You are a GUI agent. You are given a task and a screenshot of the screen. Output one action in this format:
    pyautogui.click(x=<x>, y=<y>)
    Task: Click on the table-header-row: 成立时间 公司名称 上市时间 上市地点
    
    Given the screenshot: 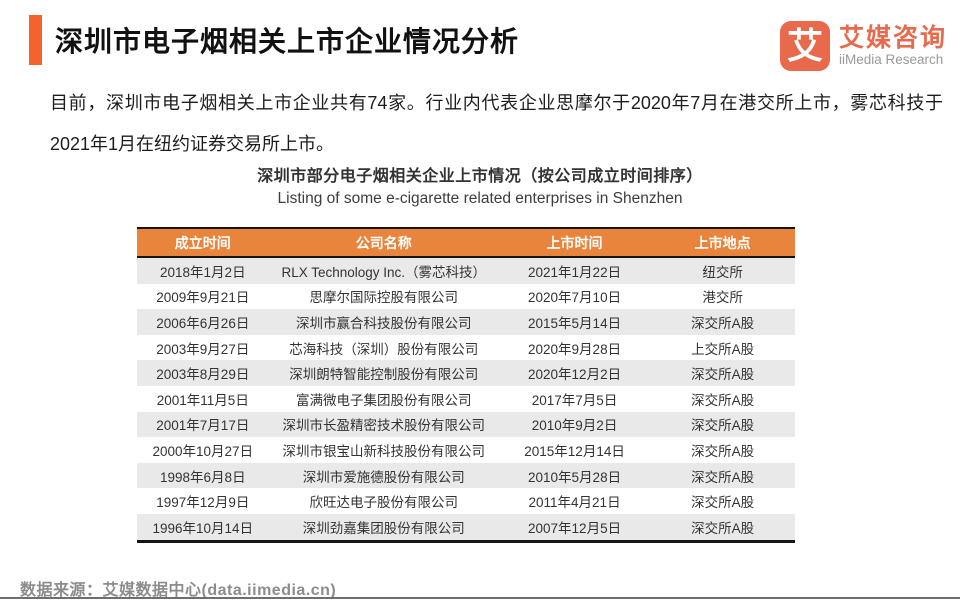 What is the action you would take?
    pyautogui.click(x=466, y=243)
    